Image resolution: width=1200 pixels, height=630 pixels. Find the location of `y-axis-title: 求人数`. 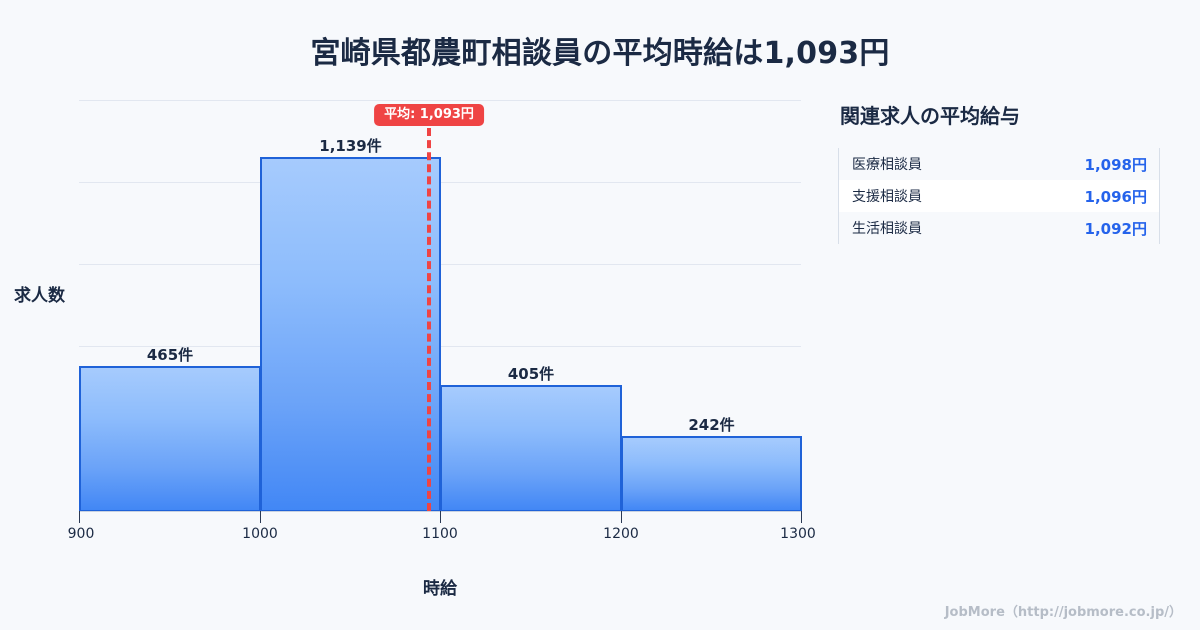

y-axis-title: 求人数 is located at coordinates (39, 296).